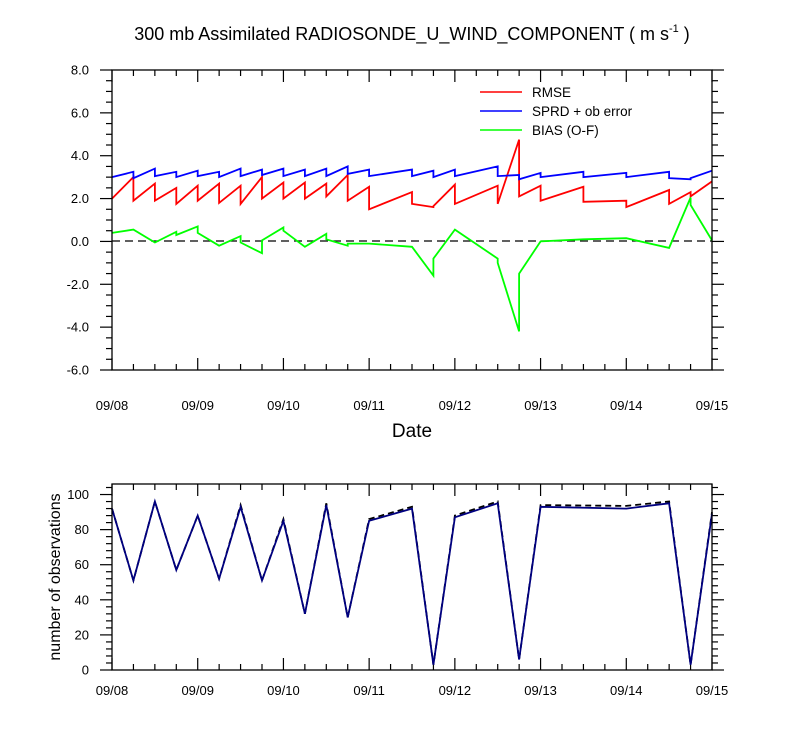 The width and height of the screenshot is (800, 750). What do you see at coordinates (112, 405) in the screenshot?
I see `top-x-tick-label: 09/08` at bounding box center [112, 405].